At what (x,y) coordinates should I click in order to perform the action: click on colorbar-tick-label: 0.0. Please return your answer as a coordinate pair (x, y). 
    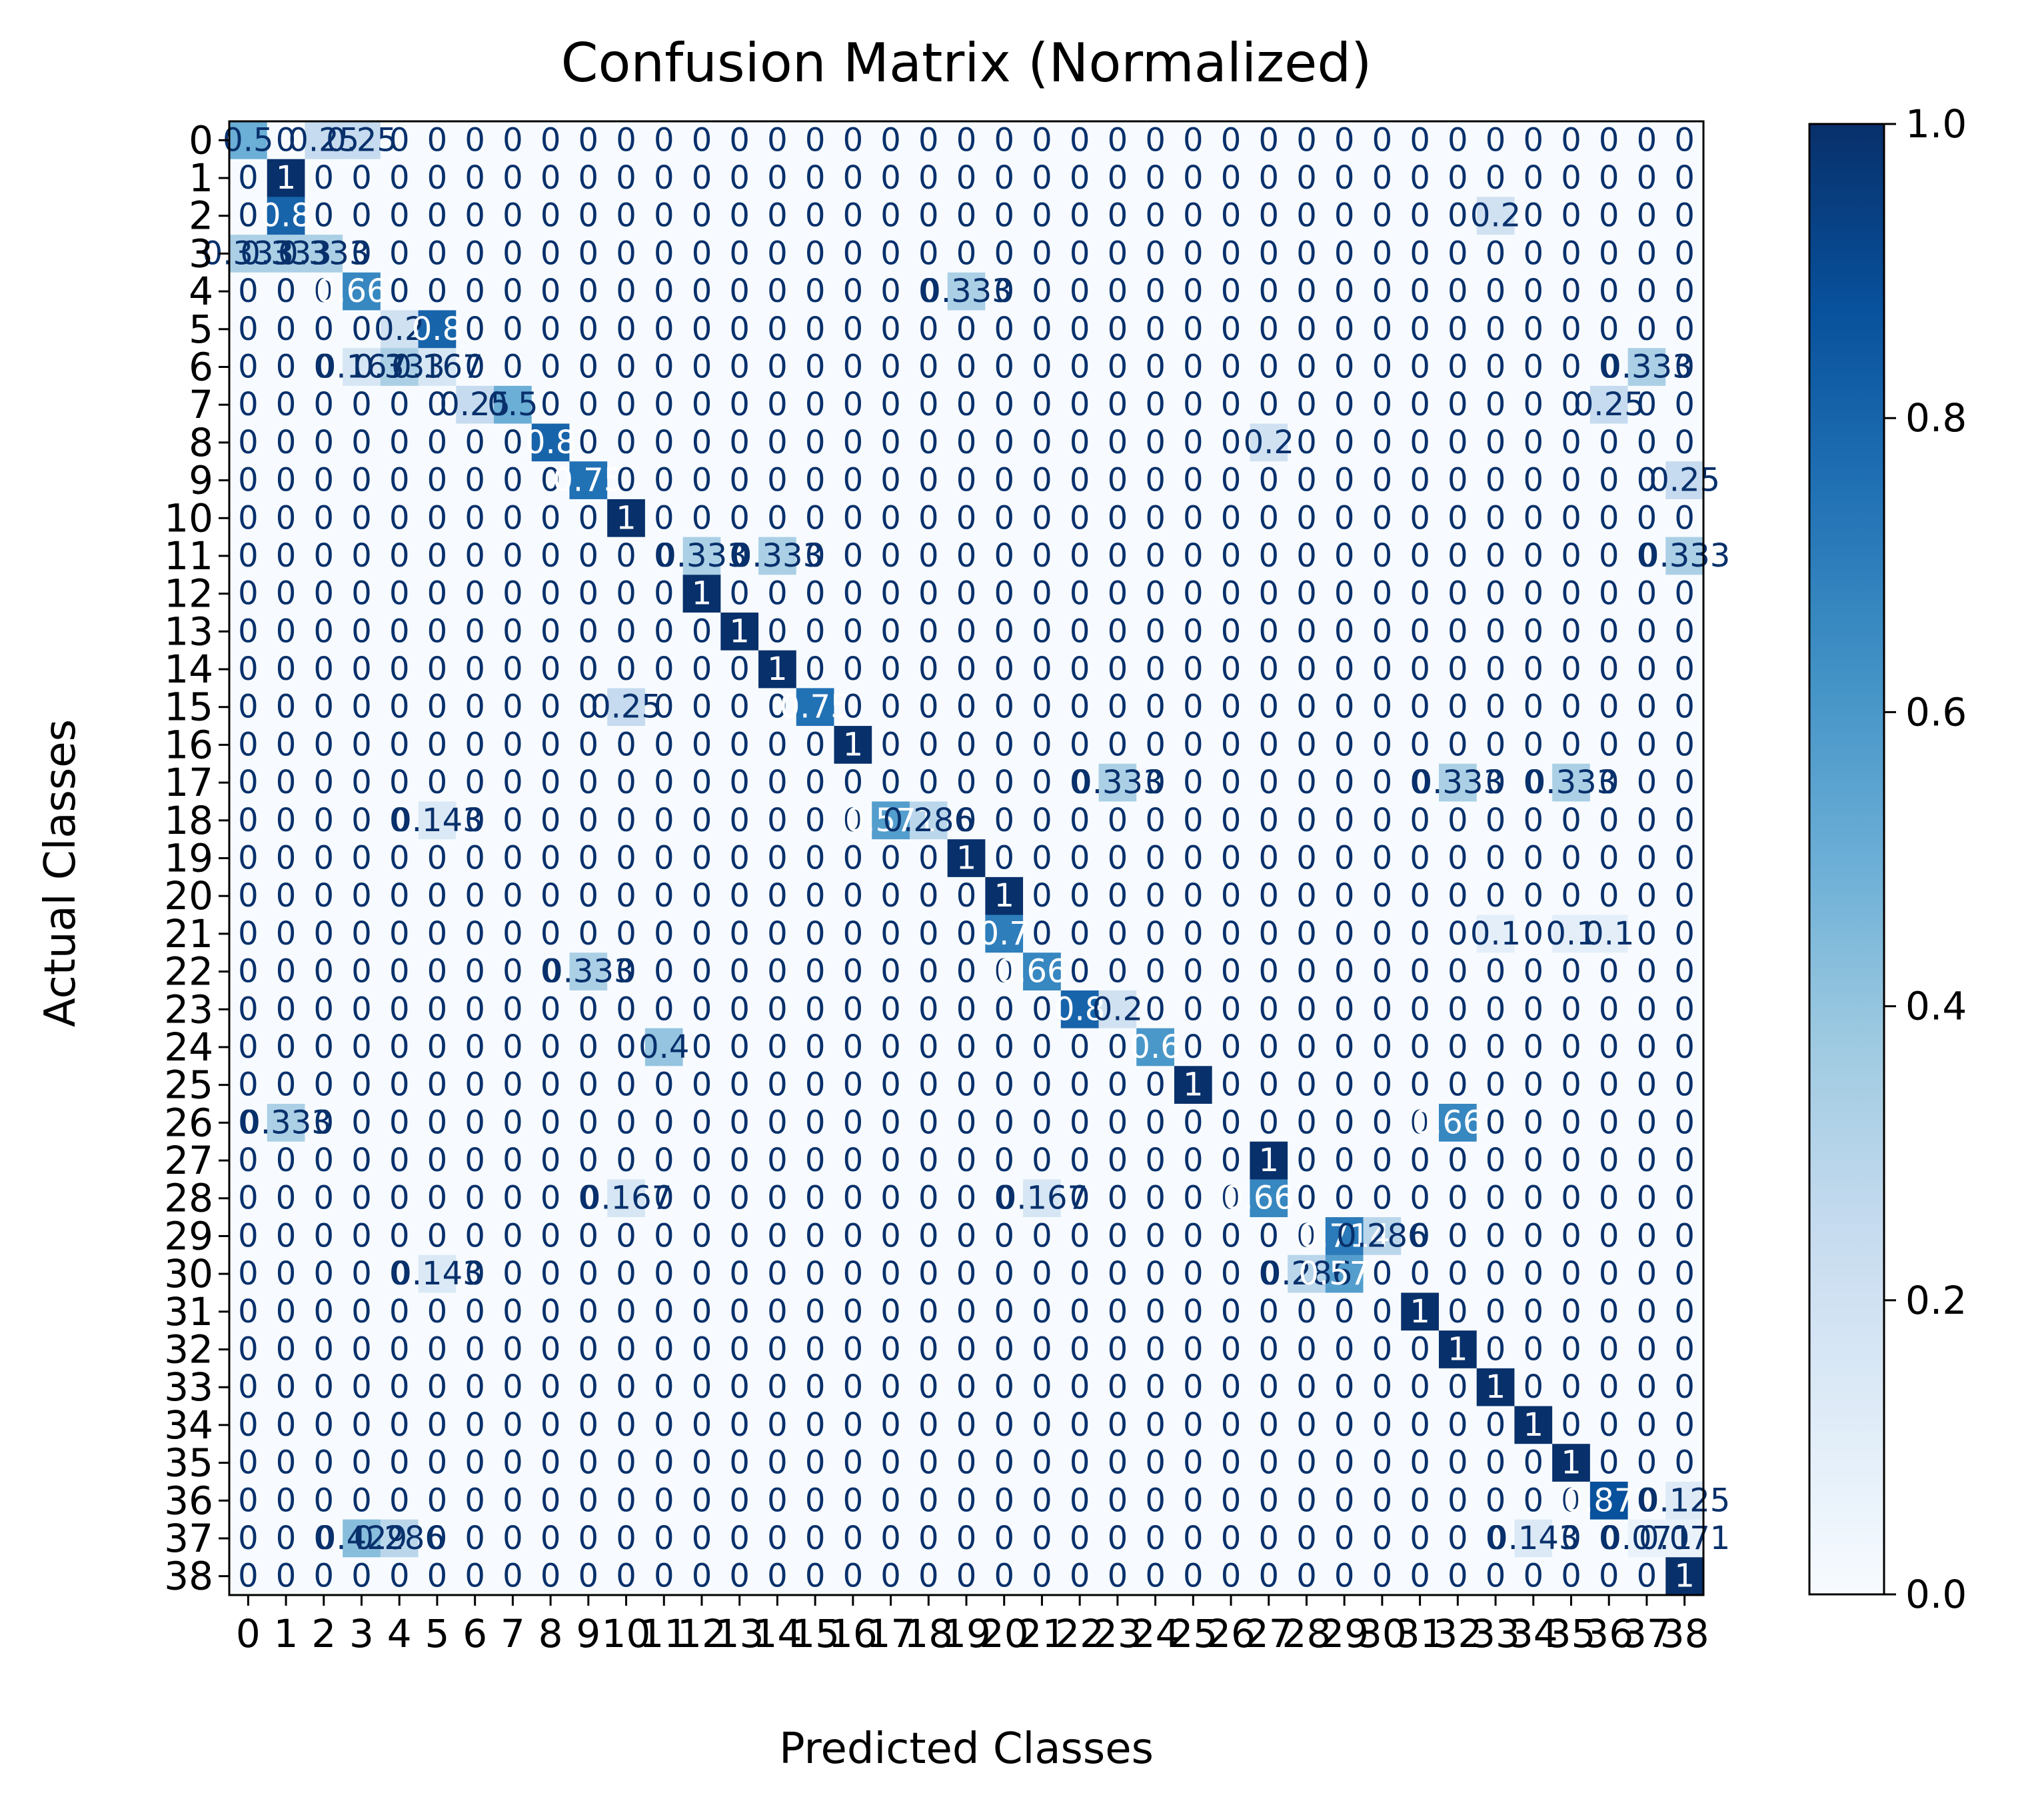
    Looking at the image, I should click on (1936, 1594).